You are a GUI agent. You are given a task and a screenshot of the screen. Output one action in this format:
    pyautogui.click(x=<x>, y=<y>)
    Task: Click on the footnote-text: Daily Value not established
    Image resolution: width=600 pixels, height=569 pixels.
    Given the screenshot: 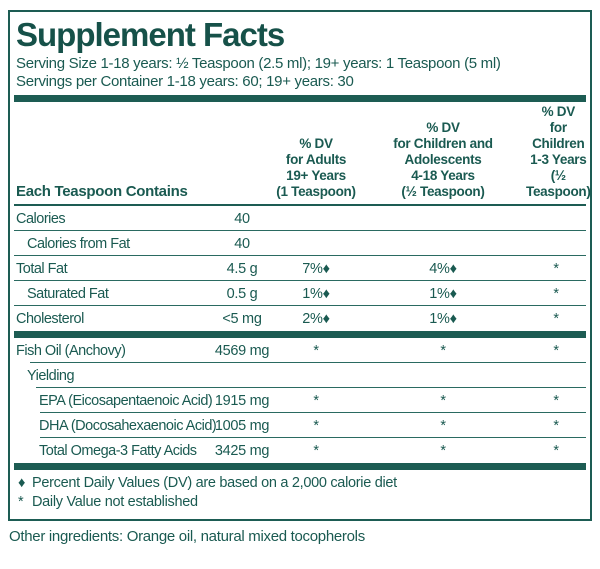 What is the action you would take?
    pyautogui.click(x=115, y=502)
    